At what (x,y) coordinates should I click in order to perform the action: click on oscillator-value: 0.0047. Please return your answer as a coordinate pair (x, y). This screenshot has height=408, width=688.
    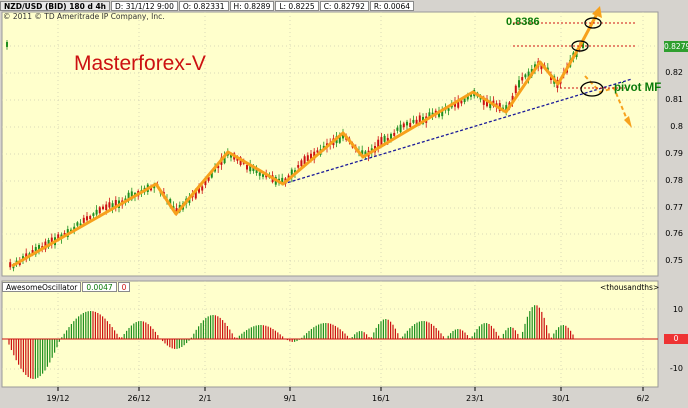
    Looking at the image, I should click on (99, 287).